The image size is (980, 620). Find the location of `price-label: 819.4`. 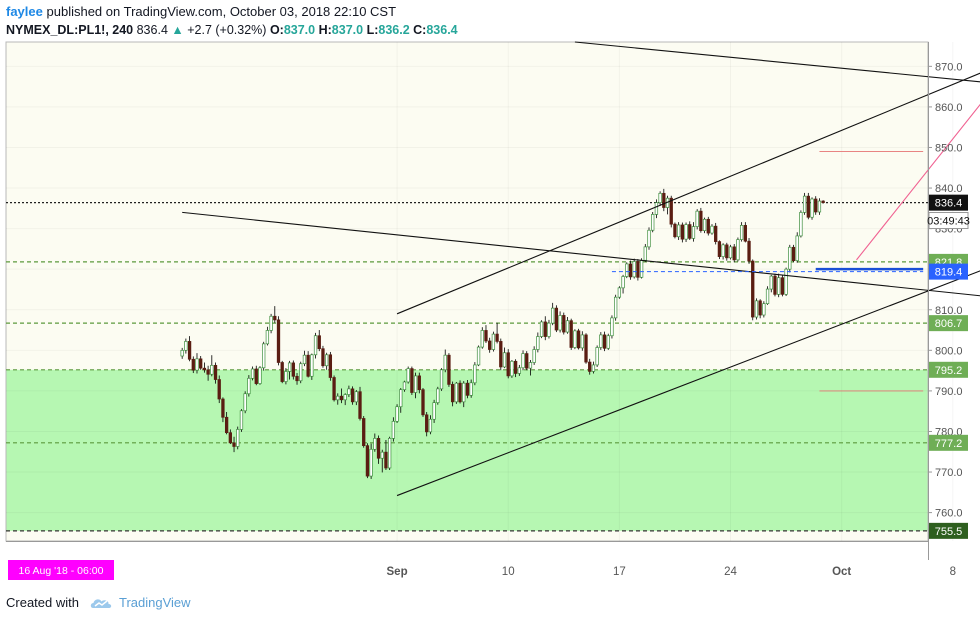

price-label: 819.4 is located at coordinates (948, 271).